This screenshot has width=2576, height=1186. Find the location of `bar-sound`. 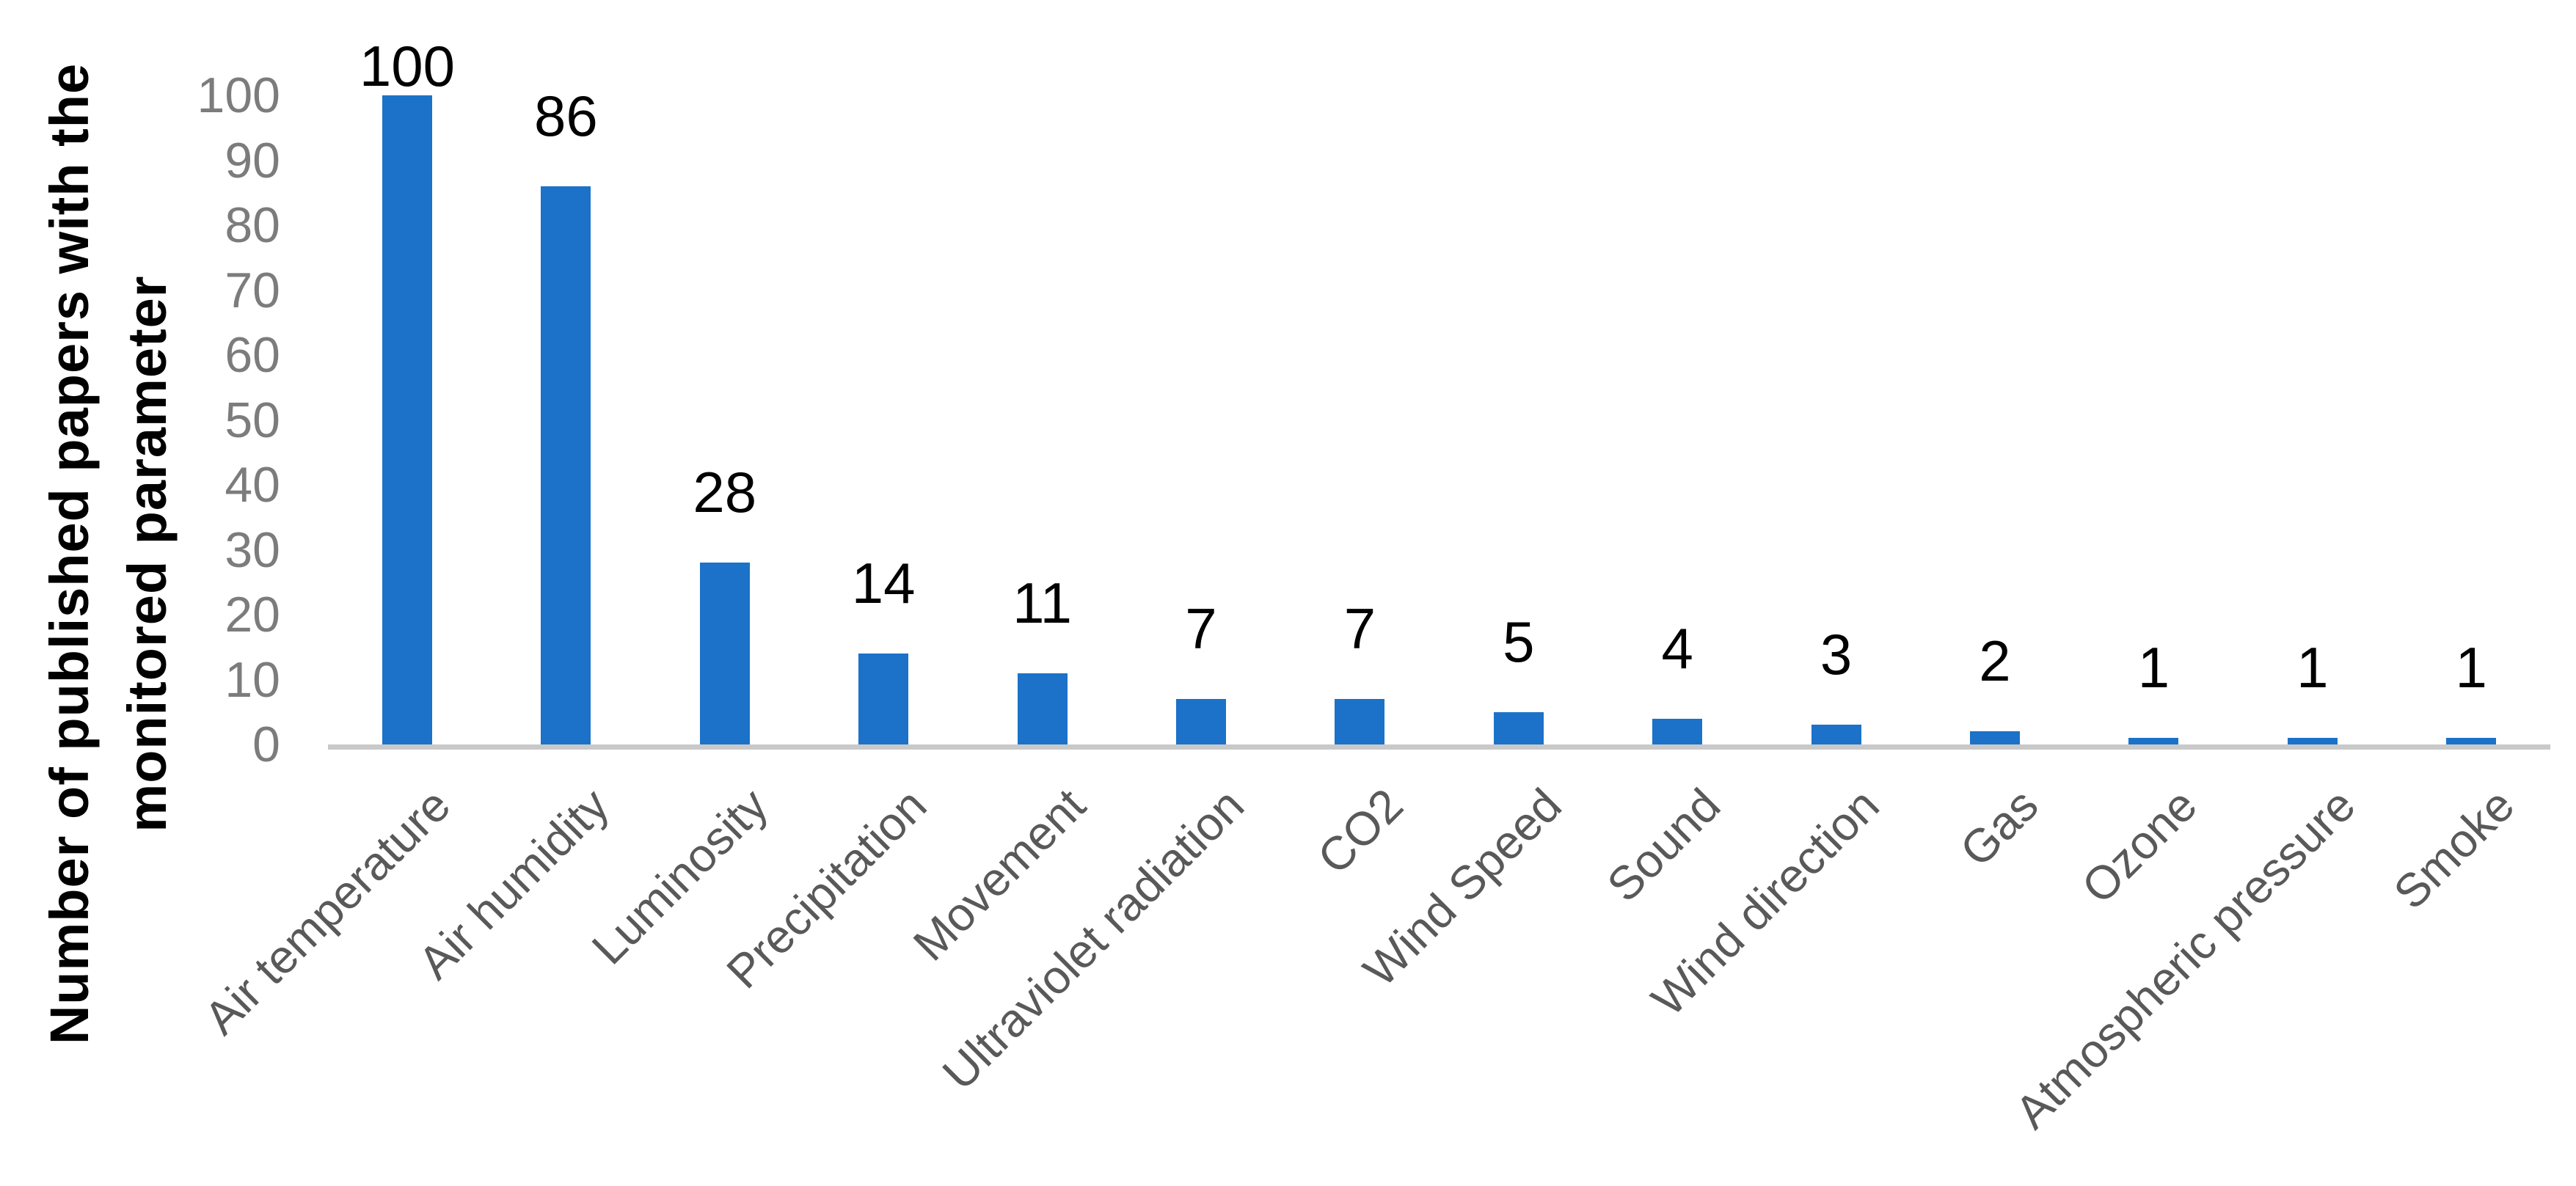

bar-sound is located at coordinates (1677, 731).